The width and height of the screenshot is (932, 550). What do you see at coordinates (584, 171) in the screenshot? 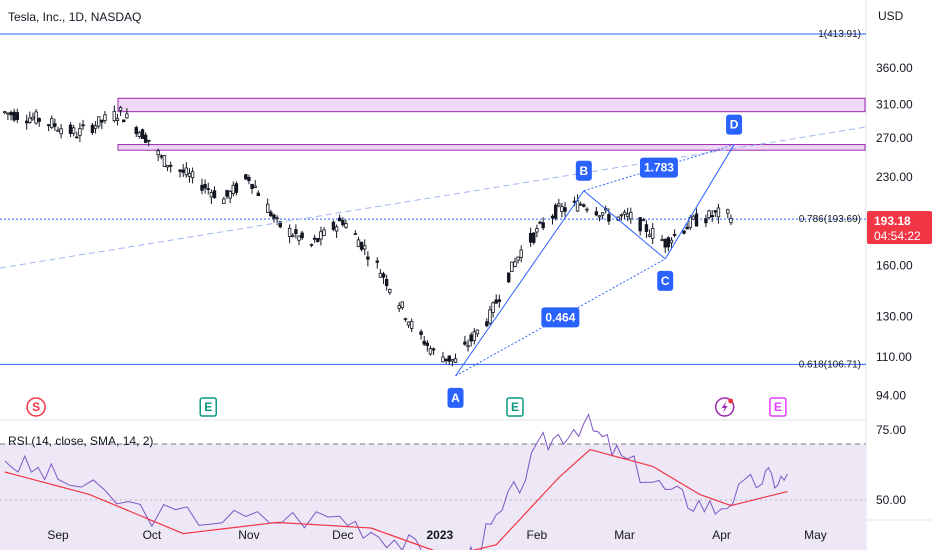
I see `pattern-point-label: B` at bounding box center [584, 171].